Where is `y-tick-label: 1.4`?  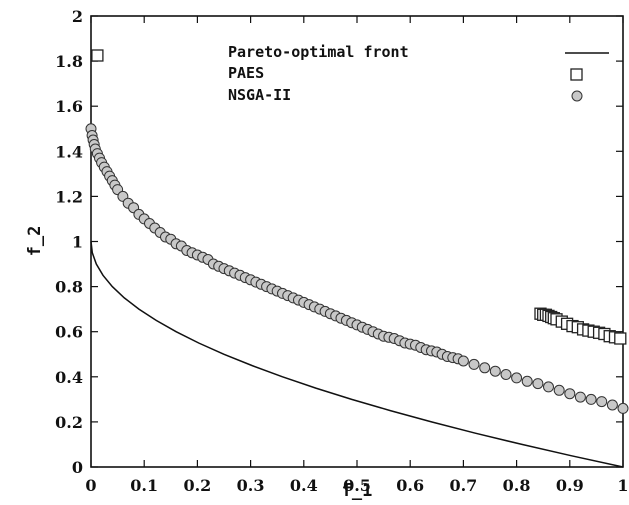 y-tick-label: 1.4 is located at coordinates (69, 151).